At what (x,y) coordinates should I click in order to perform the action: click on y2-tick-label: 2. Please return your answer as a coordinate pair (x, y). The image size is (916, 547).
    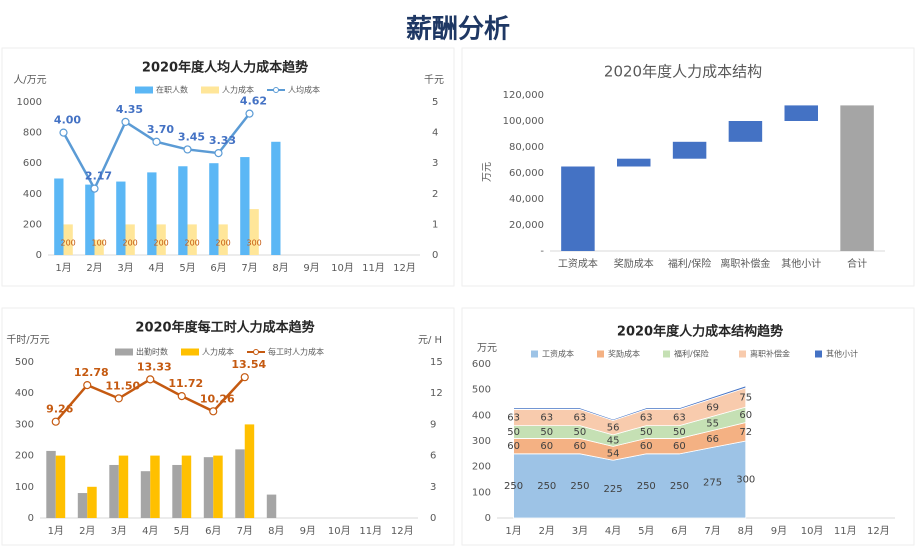
    Looking at the image, I should click on (435, 194).